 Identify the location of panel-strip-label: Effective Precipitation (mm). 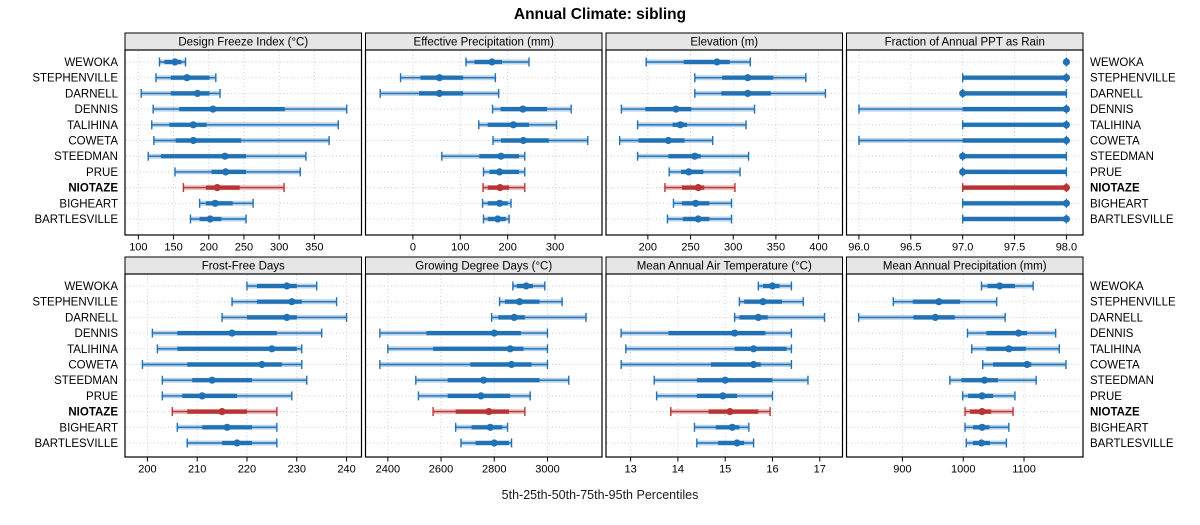
(484, 43).